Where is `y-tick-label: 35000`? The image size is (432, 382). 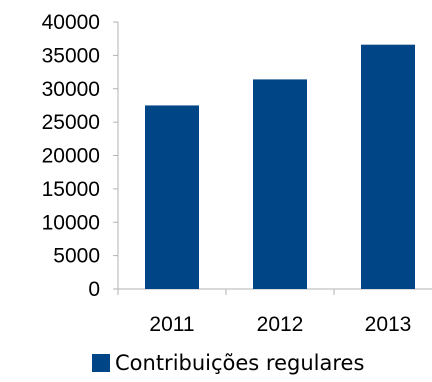 y-tick-label: 35000 is located at coordinates (71, 55).